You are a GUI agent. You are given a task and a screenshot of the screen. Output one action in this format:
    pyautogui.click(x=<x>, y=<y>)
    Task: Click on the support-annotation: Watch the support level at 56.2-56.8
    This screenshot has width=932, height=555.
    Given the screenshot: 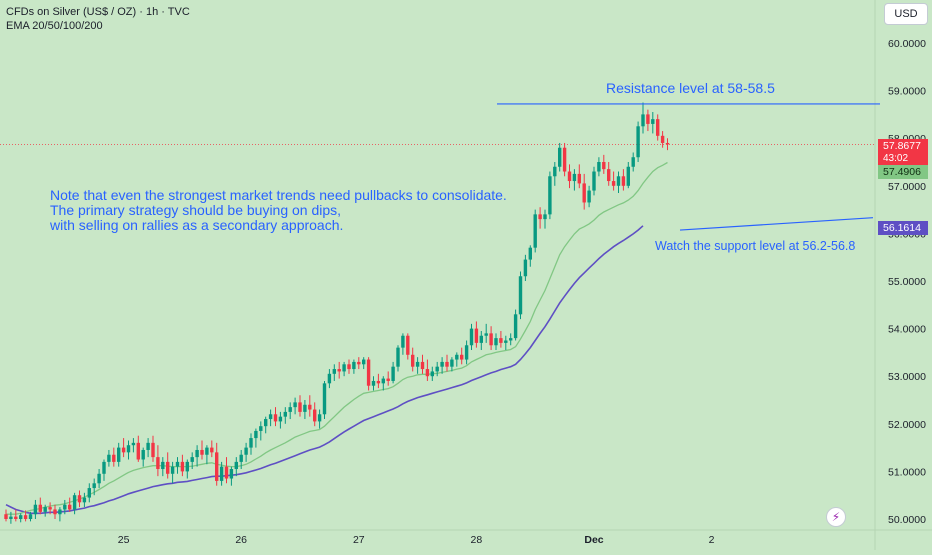 What is the action you would take?
    pyautogui.click(x=755, y=246)
    